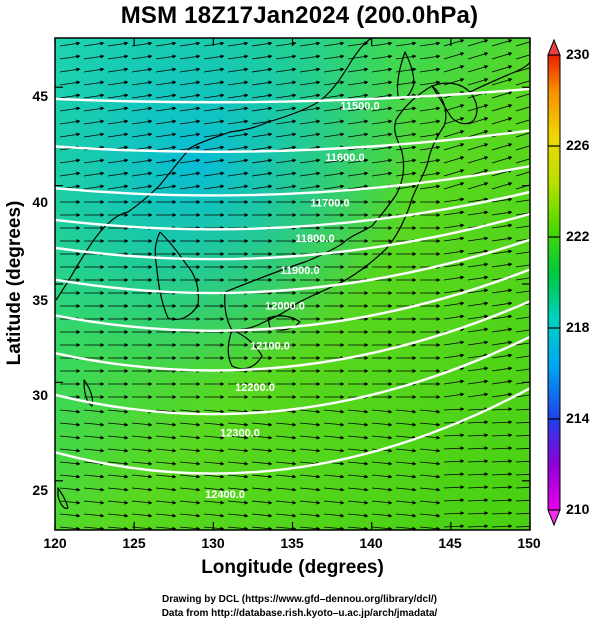 This screenshot has height=625, width=599. Describe the element at coordinates (371, 543) in the screenshot. I see `x-tick-label: 140` at that location.